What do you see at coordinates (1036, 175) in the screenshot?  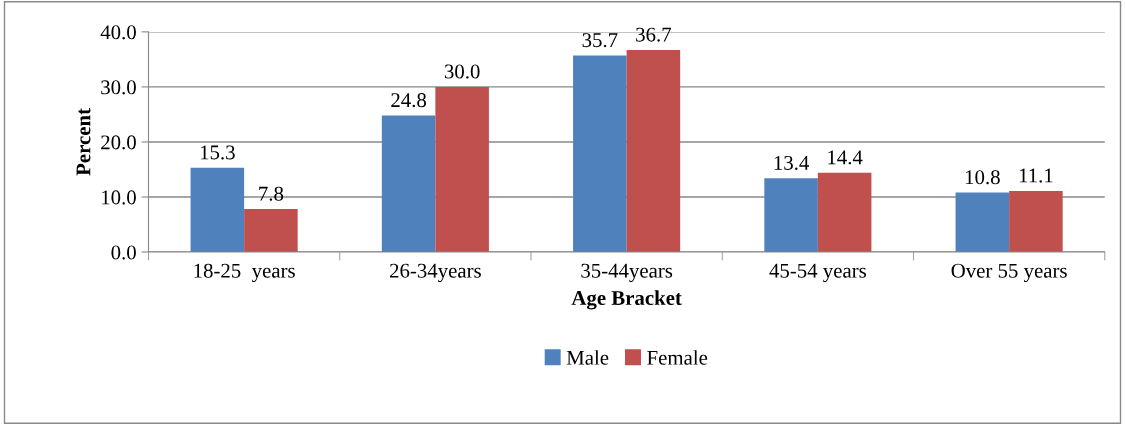 I see `text: 11.1` at bounding box center [1036, 175].